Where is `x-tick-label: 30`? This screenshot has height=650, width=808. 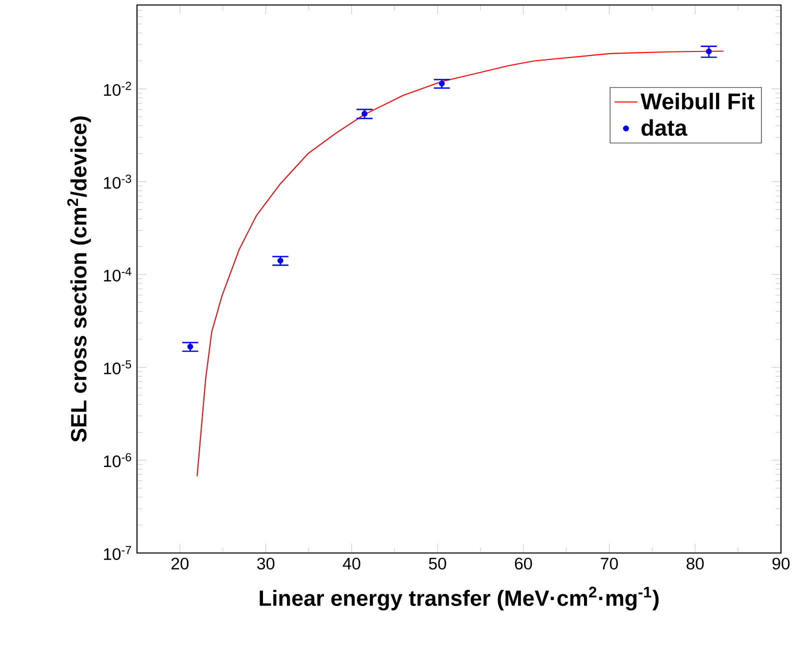 x-tick-label: 30 is located at coordinates (265, 564).